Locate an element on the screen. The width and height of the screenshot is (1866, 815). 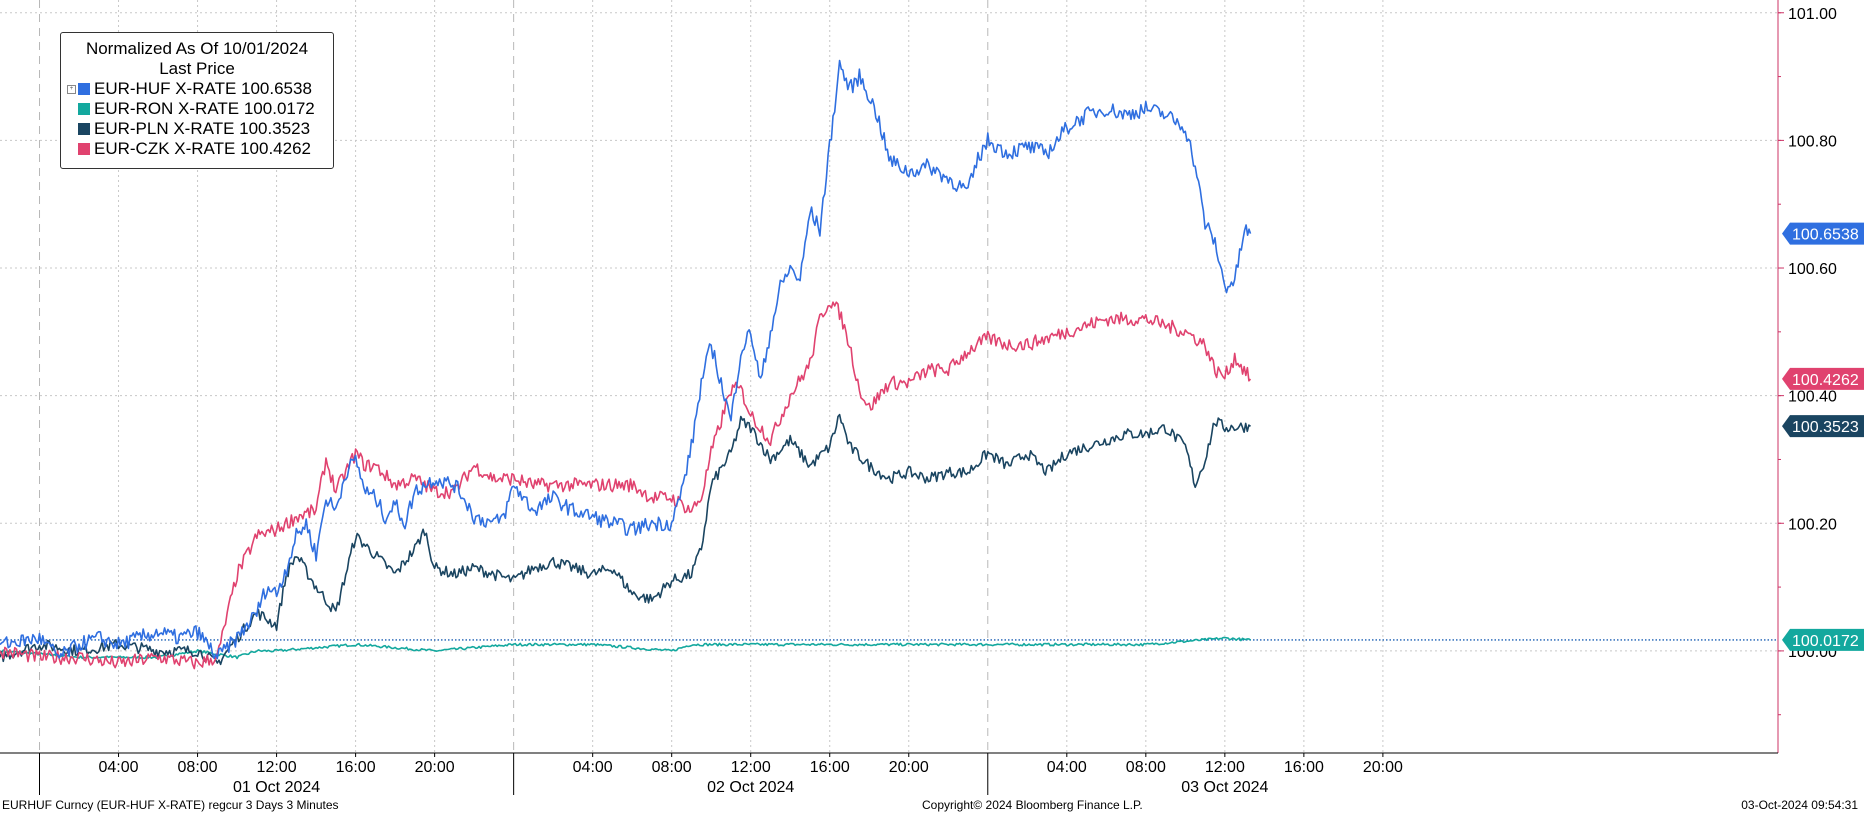
flag-label: 100.0172 is located at coordinates (1825, 641).